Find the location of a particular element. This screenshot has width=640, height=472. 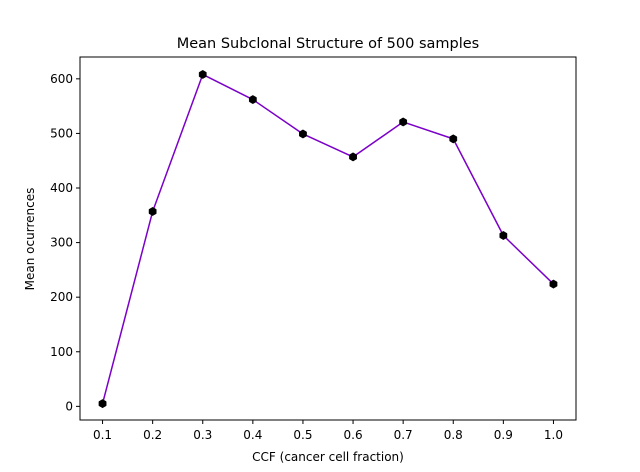

y-tick-label: 400 is located at coordinates (61, 188).